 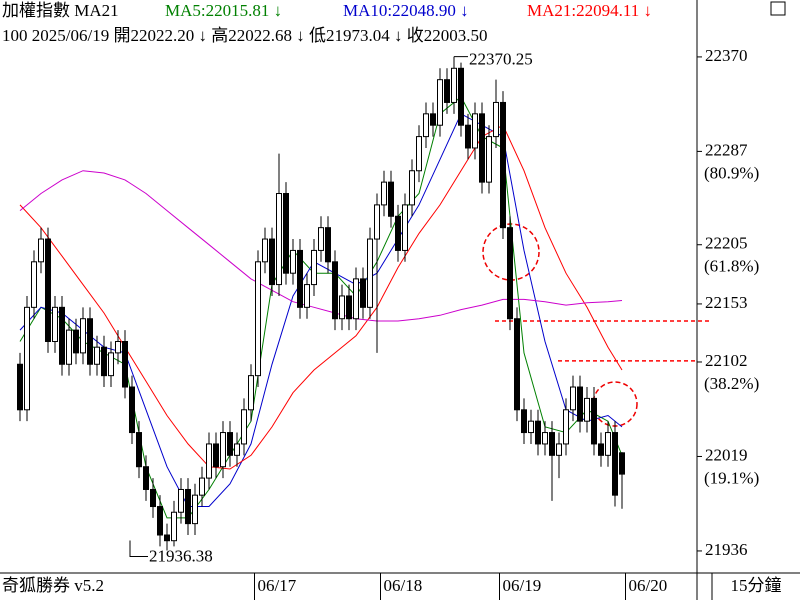 I want to click on y-tick-label: 22370, so click(x=726, y=55).